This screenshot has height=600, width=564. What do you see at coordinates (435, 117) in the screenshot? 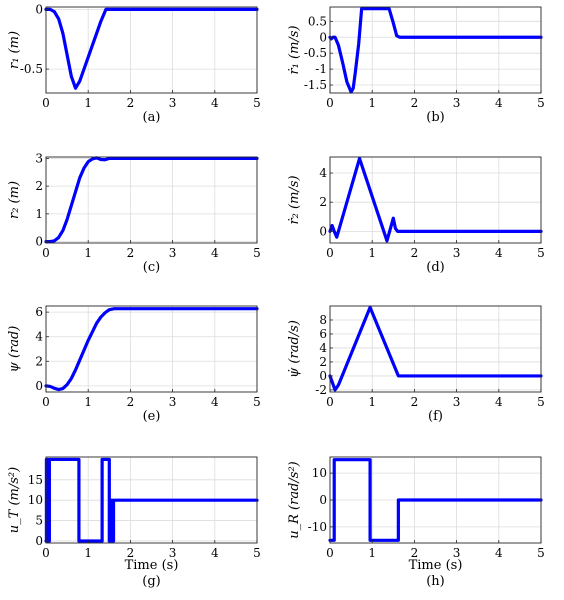
I see `subplot-caption: (b)` at bounding box center [435, 117].